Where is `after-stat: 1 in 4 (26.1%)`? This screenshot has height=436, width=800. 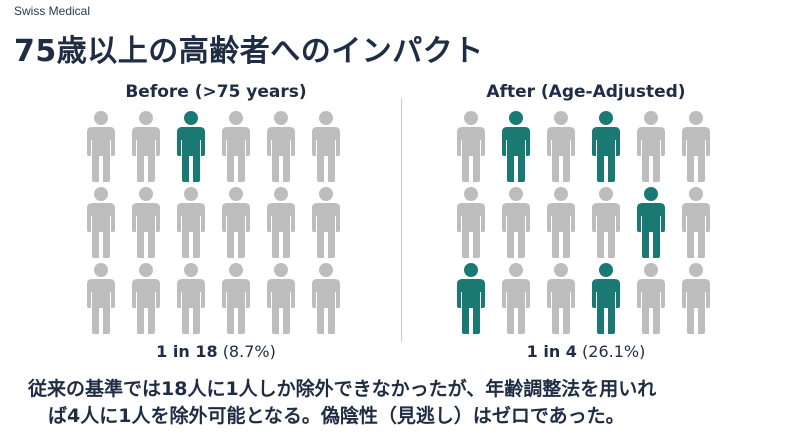
after-stat: 1 in 4 (26.1%) is located at coordinates (586, 351).